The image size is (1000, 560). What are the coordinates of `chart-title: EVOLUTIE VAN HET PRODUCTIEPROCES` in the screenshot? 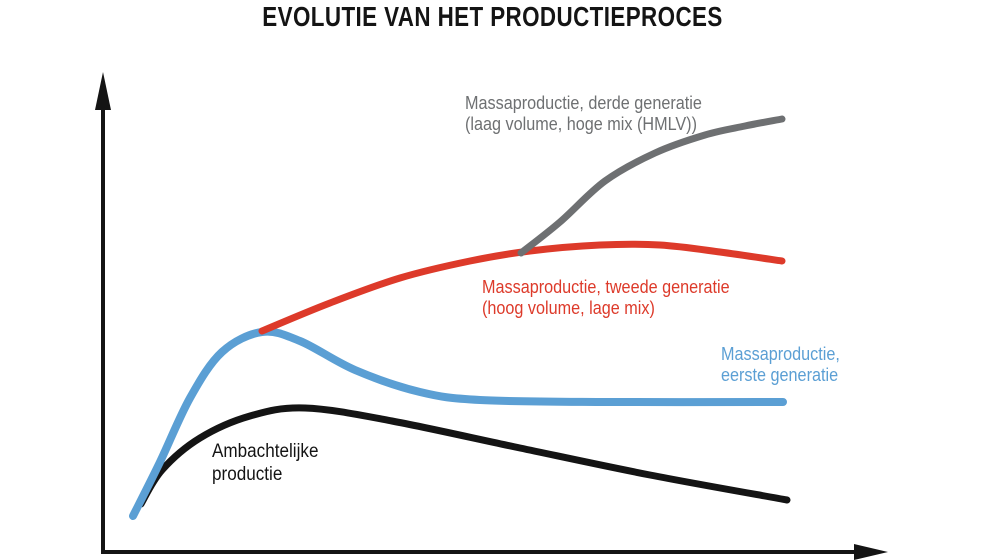 It's located at (492, 16).